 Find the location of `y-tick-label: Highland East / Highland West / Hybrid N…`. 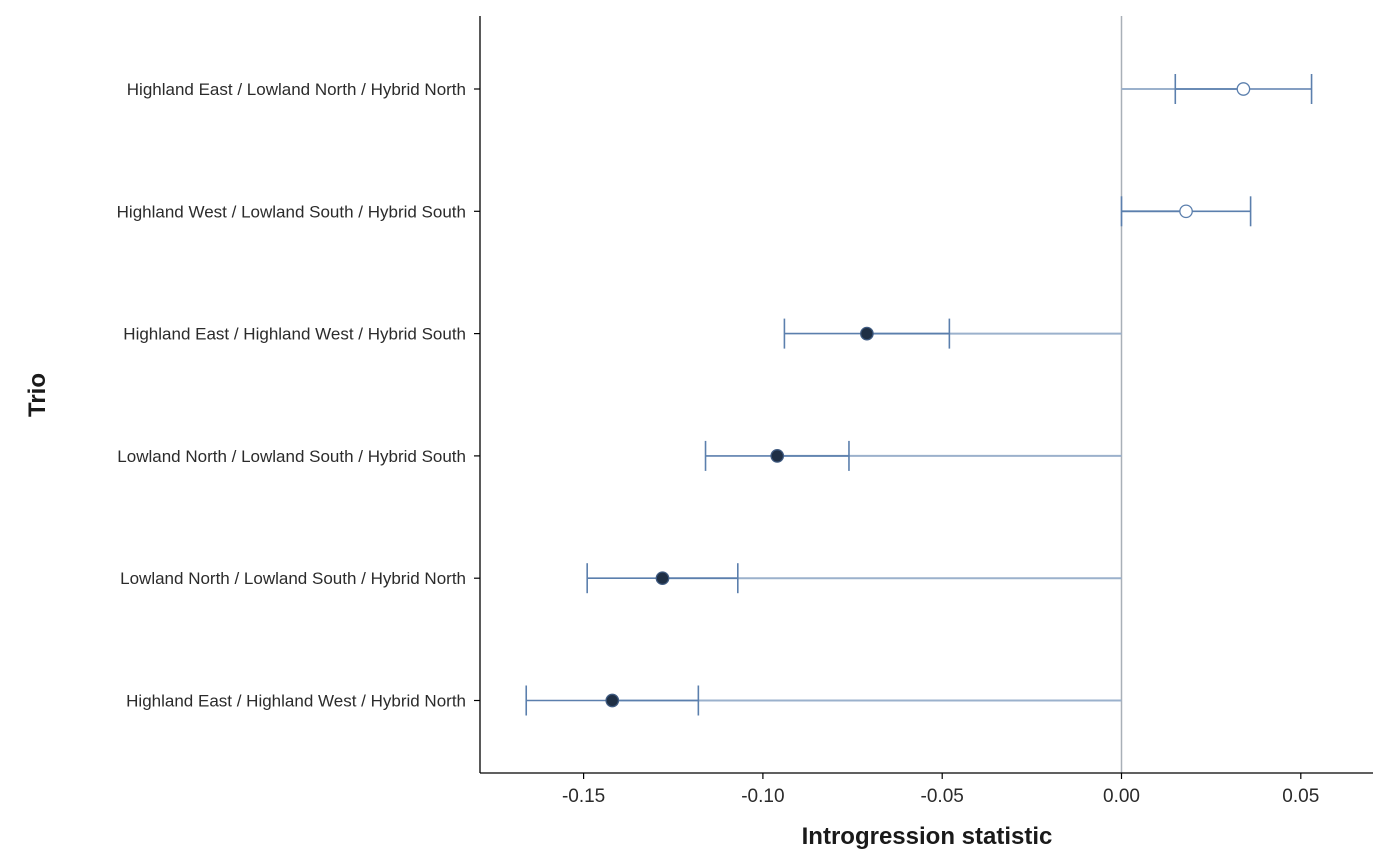

y-tick-label: Highland East / Highland West / Hybrid N… is located at coordinates (296, 701).